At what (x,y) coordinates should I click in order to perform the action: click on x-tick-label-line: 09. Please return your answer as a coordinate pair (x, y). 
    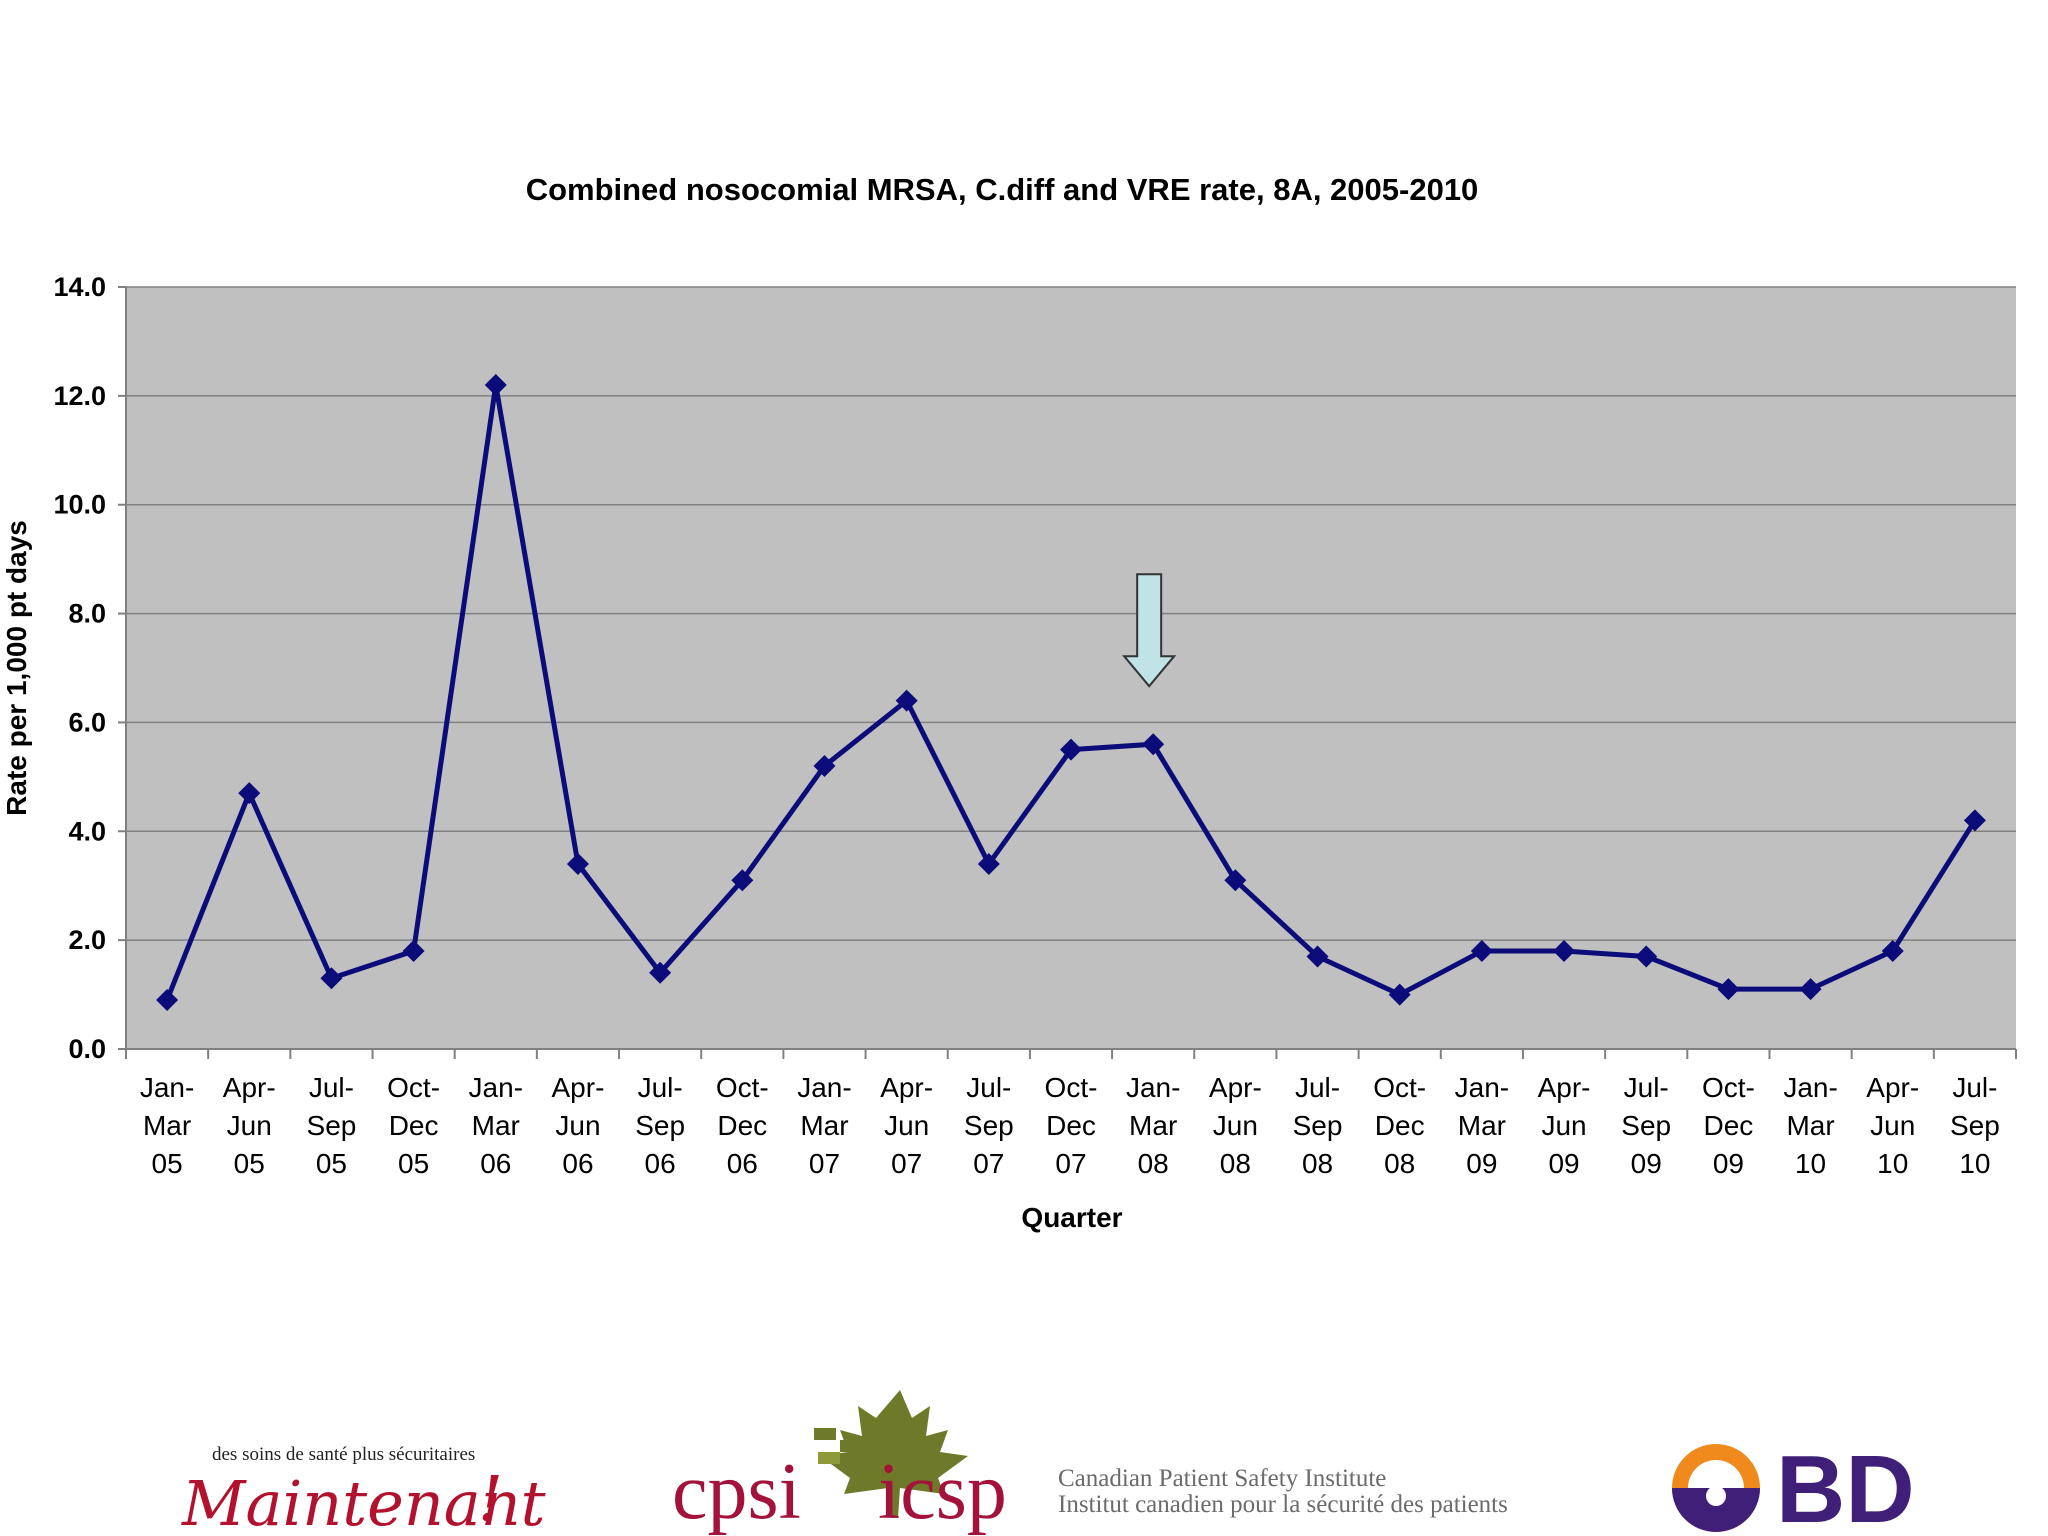
    Looking at the image, I should click on (1646, 1163).